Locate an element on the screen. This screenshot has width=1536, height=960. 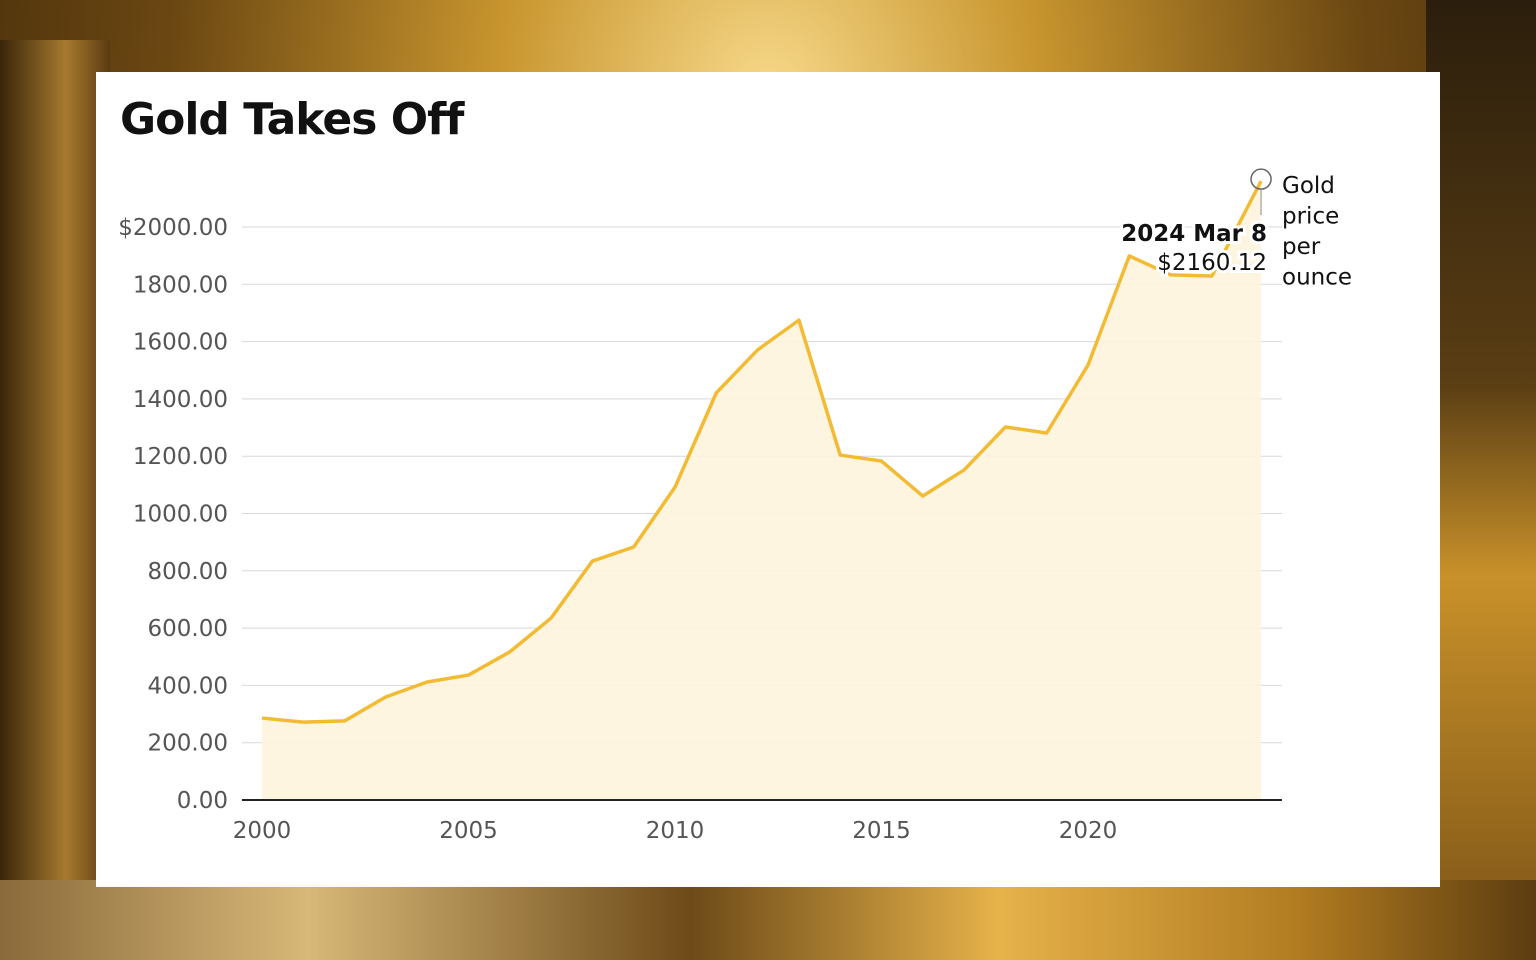
y-tick-label: 1600.00 is located at coordinates (180, 343).